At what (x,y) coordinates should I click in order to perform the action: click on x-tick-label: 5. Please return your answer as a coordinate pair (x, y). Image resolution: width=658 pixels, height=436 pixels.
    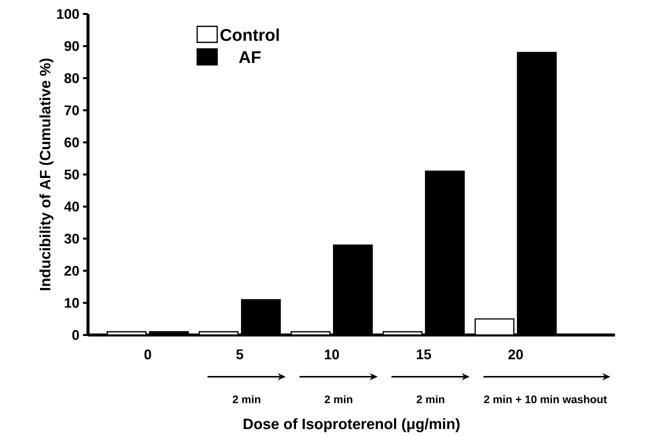
    Looking at the image, I should click on (240, 355).